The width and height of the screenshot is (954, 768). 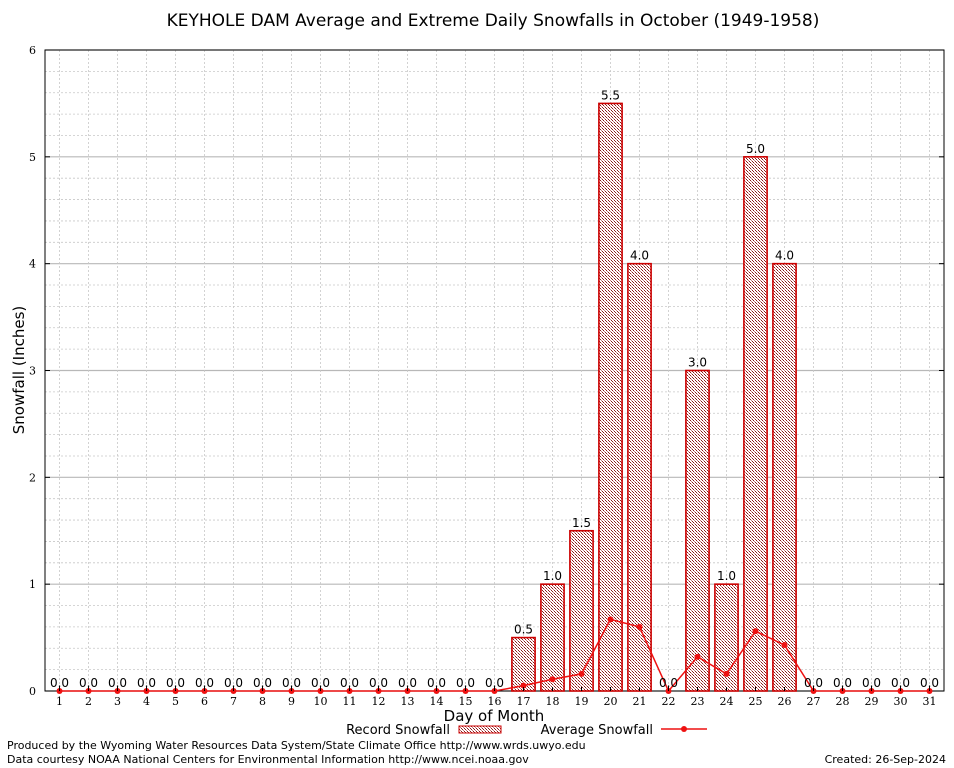 What do you see at coordinates (466, 701) in the screenshot?
I see `x-tick-label: 15` at bounding box center [466, 701].